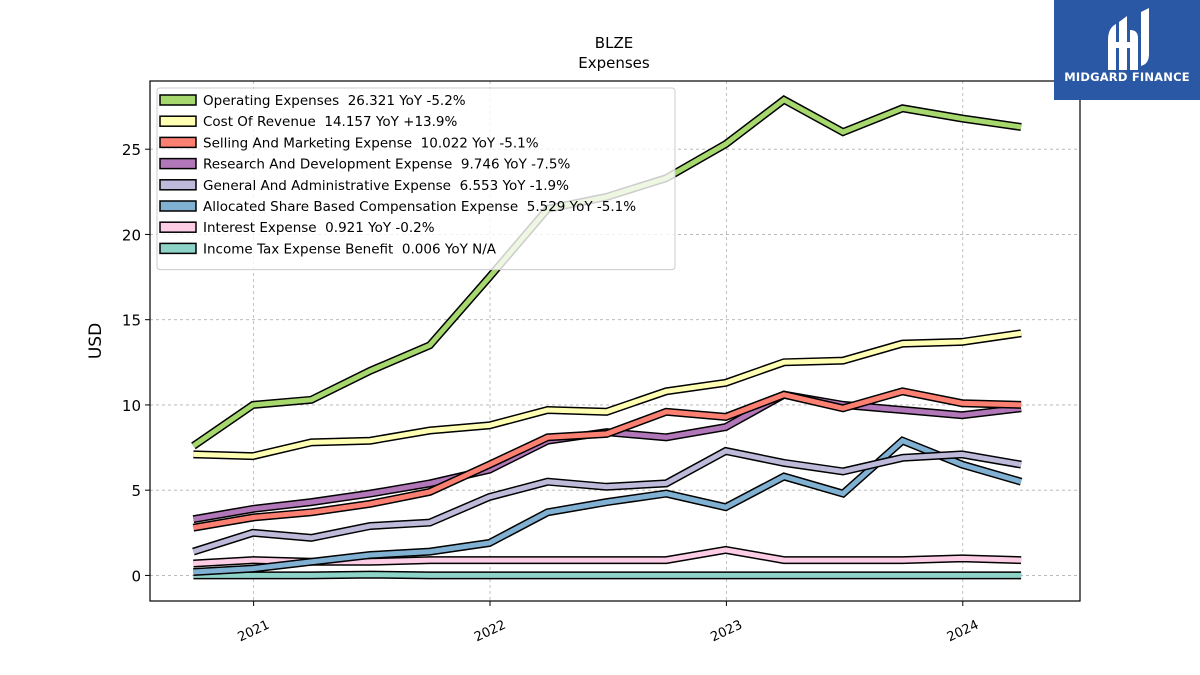  I want to click on legend-frame, so click(416, 179).